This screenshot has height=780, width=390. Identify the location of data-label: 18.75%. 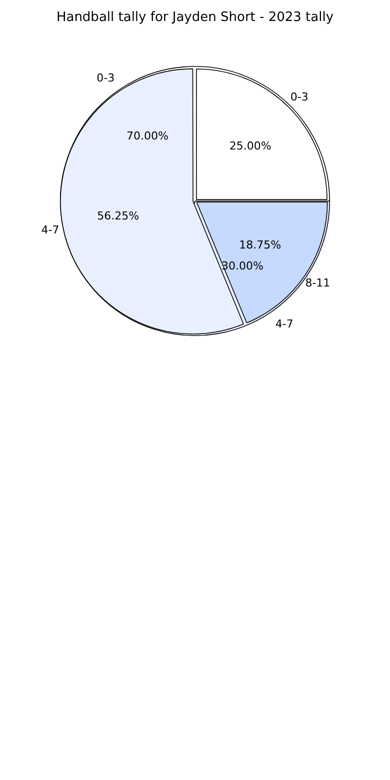
(260, 245).